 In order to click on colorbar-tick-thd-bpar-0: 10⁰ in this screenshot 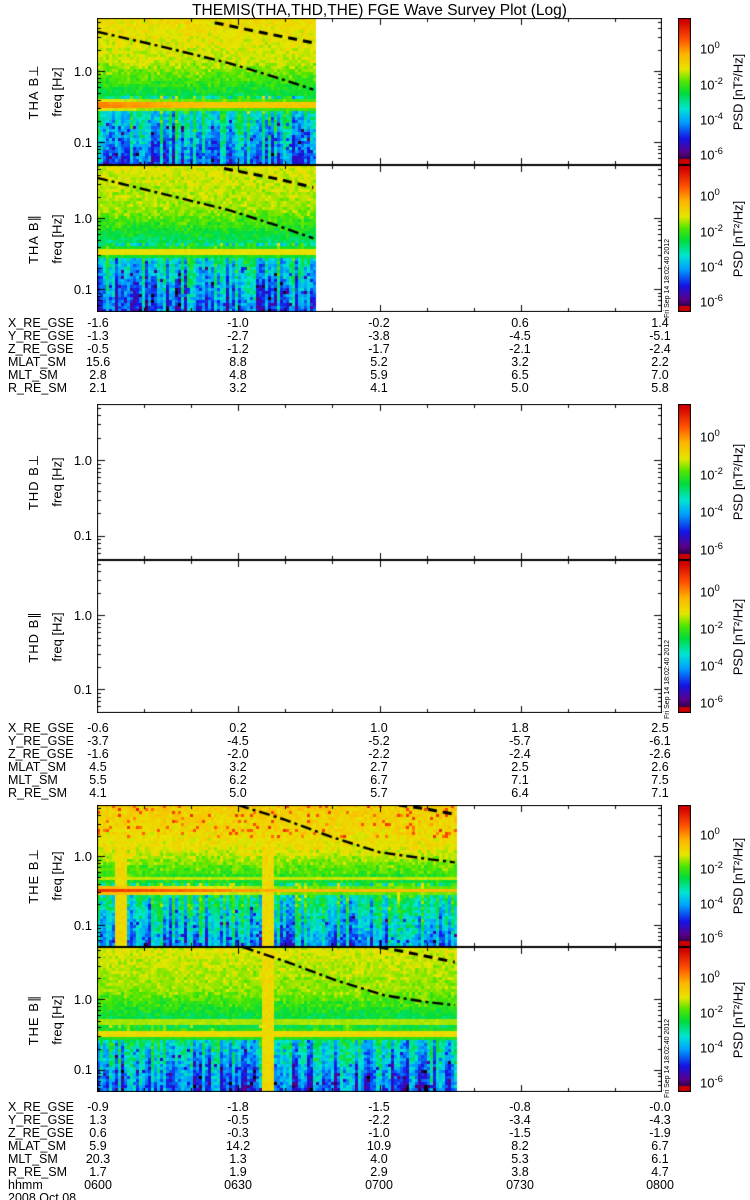, I will do `click(710, 591)`.